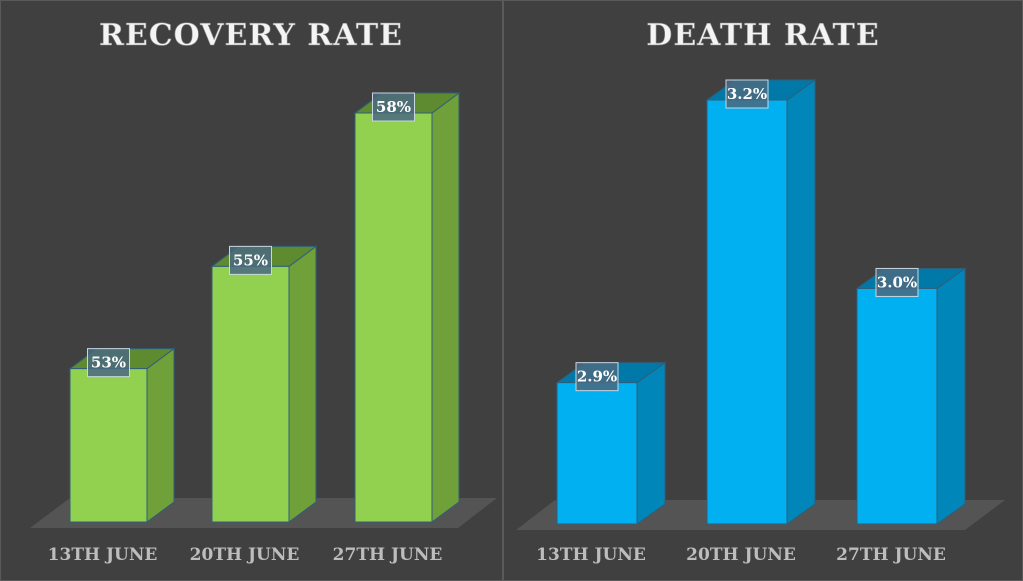 The width and height of the screenshot is (1023, 581). I want to click on chart-title: RECOVERY RATE, so click(251, 35).